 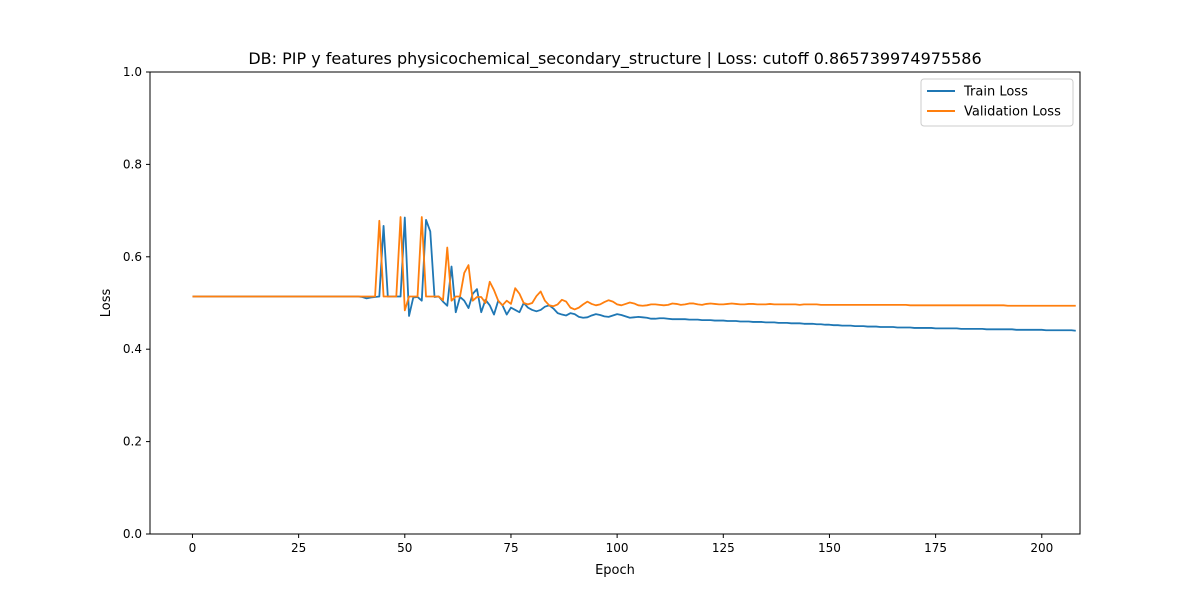 I want to click on y-tick-label: 0.6, so click(x=132, y=257).